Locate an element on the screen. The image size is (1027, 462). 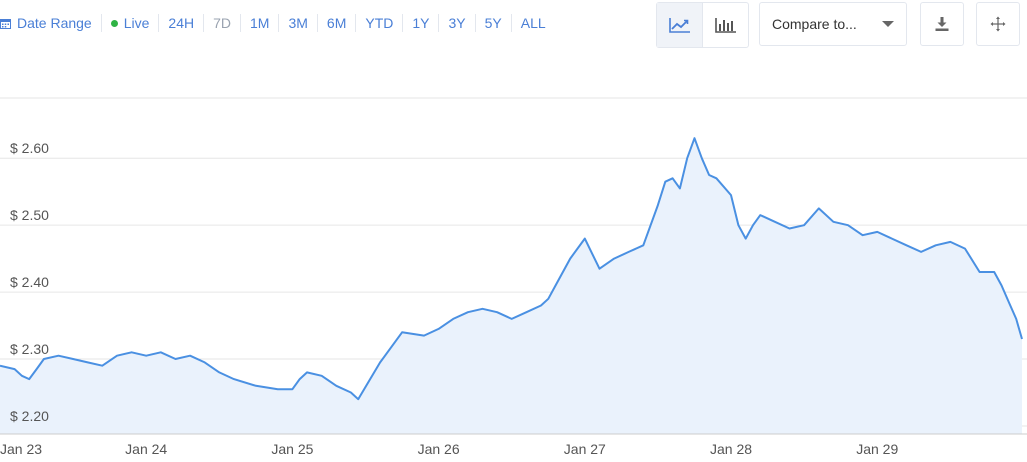
y-tick-label-0: $ 2.20 is located at coordinates (29, 416).